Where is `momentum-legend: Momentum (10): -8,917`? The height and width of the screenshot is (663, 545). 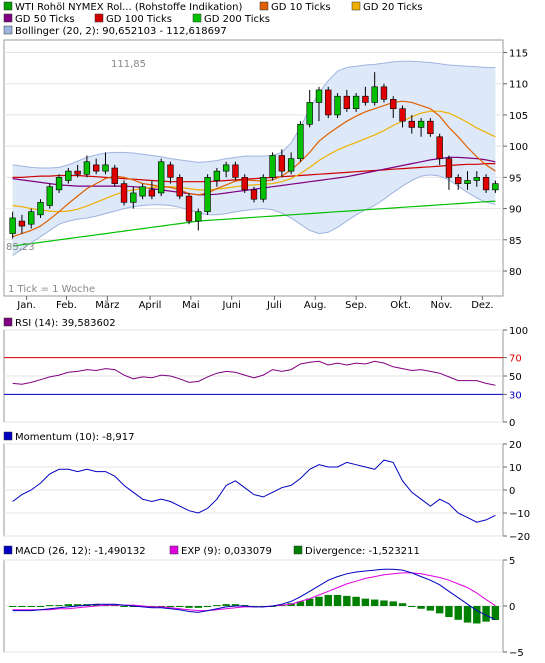
momentum-legend: Momentum (10): -8,917 is located at coordinates (74, 437).